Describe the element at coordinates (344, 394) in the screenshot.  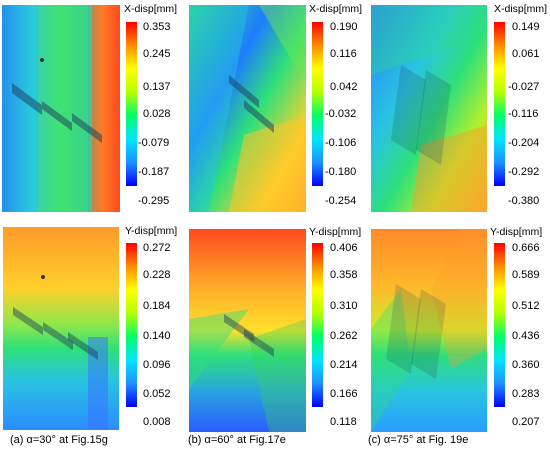
I see `colorbar-tick: 0.166` at that location.